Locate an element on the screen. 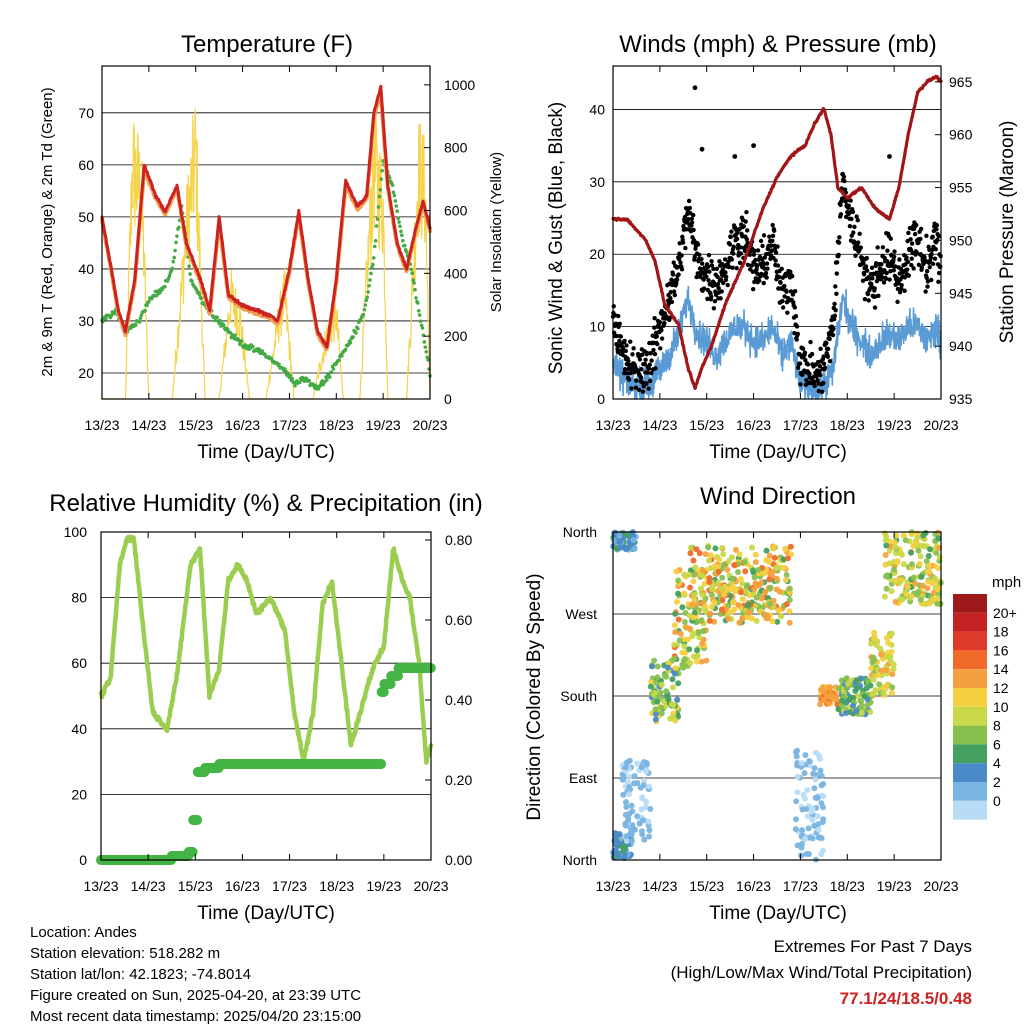 The height and width of the screenshot is (1027, 1024). humidity-frame is located at coordinates (266, 696).